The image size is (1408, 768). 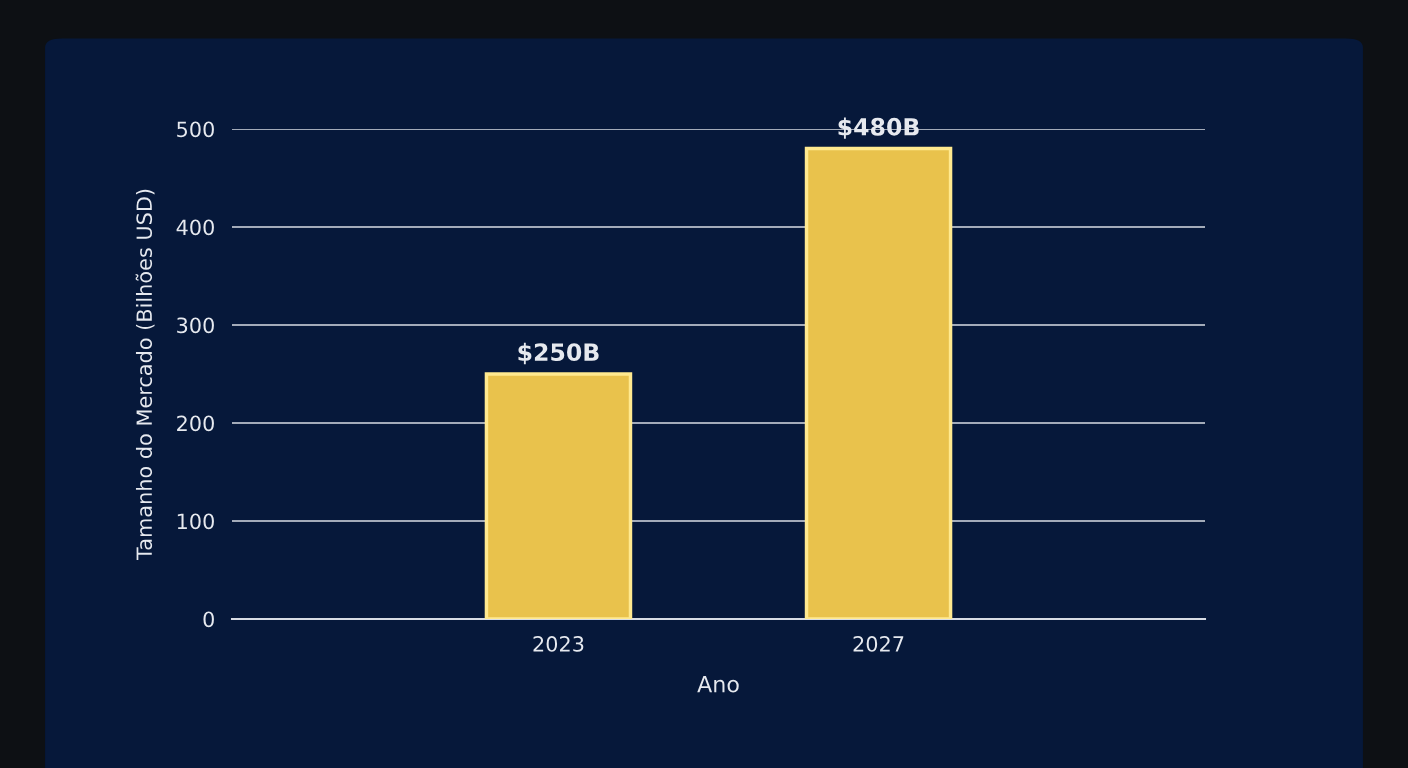 I want to click on y-axis-title: Tamanho do Mercado (Bilhões USD), so click(x=145, y=375).